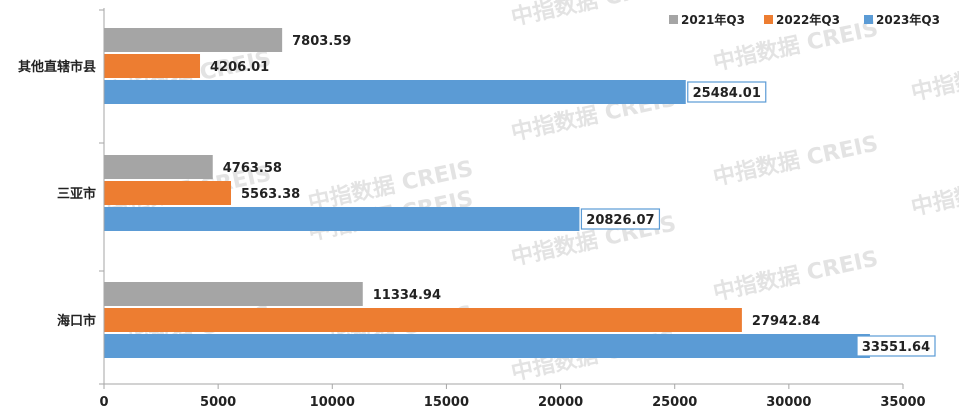 Image resolution: width=959 pixels, height=417 pixels. I want to click on data-label: 33551.64, so click(896, 347).